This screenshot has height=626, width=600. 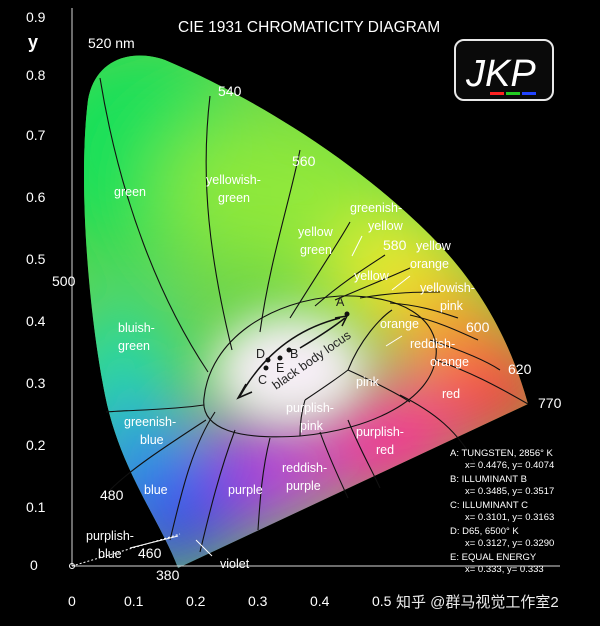 What do you see at coordinates (134, 601) in the screenshot?
I see `x-tick-0.1: 0.1` at bounding box center [134, 601].